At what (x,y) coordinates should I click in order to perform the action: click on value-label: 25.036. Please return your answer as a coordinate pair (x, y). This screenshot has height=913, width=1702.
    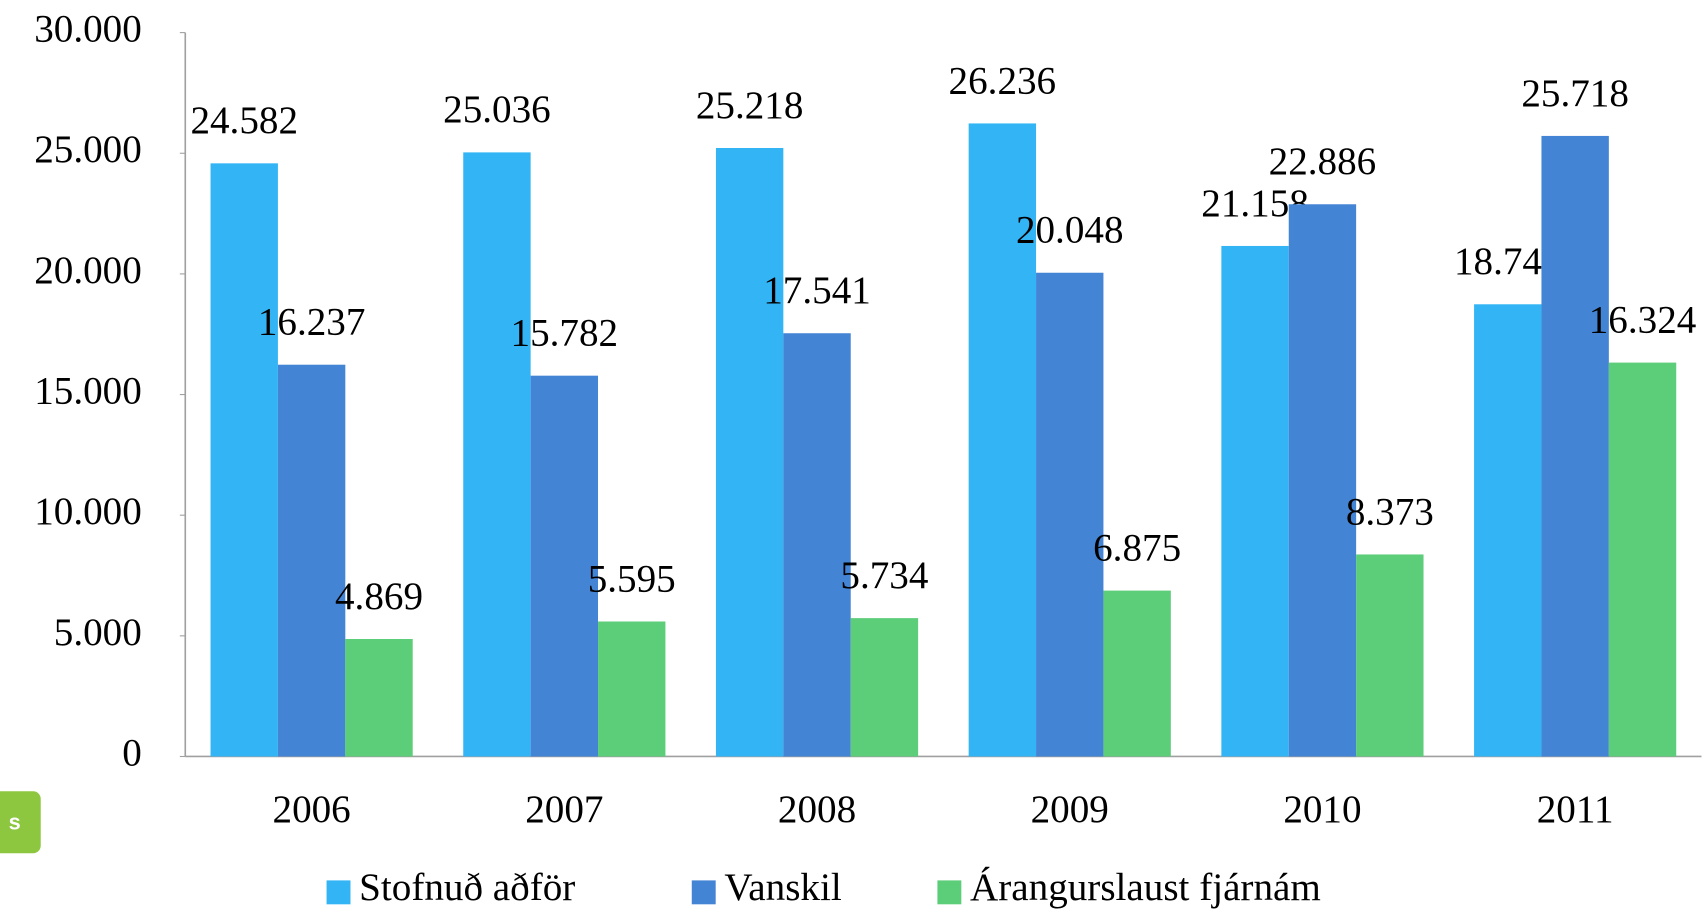
    Looking at the image, I should click on (497, 109).